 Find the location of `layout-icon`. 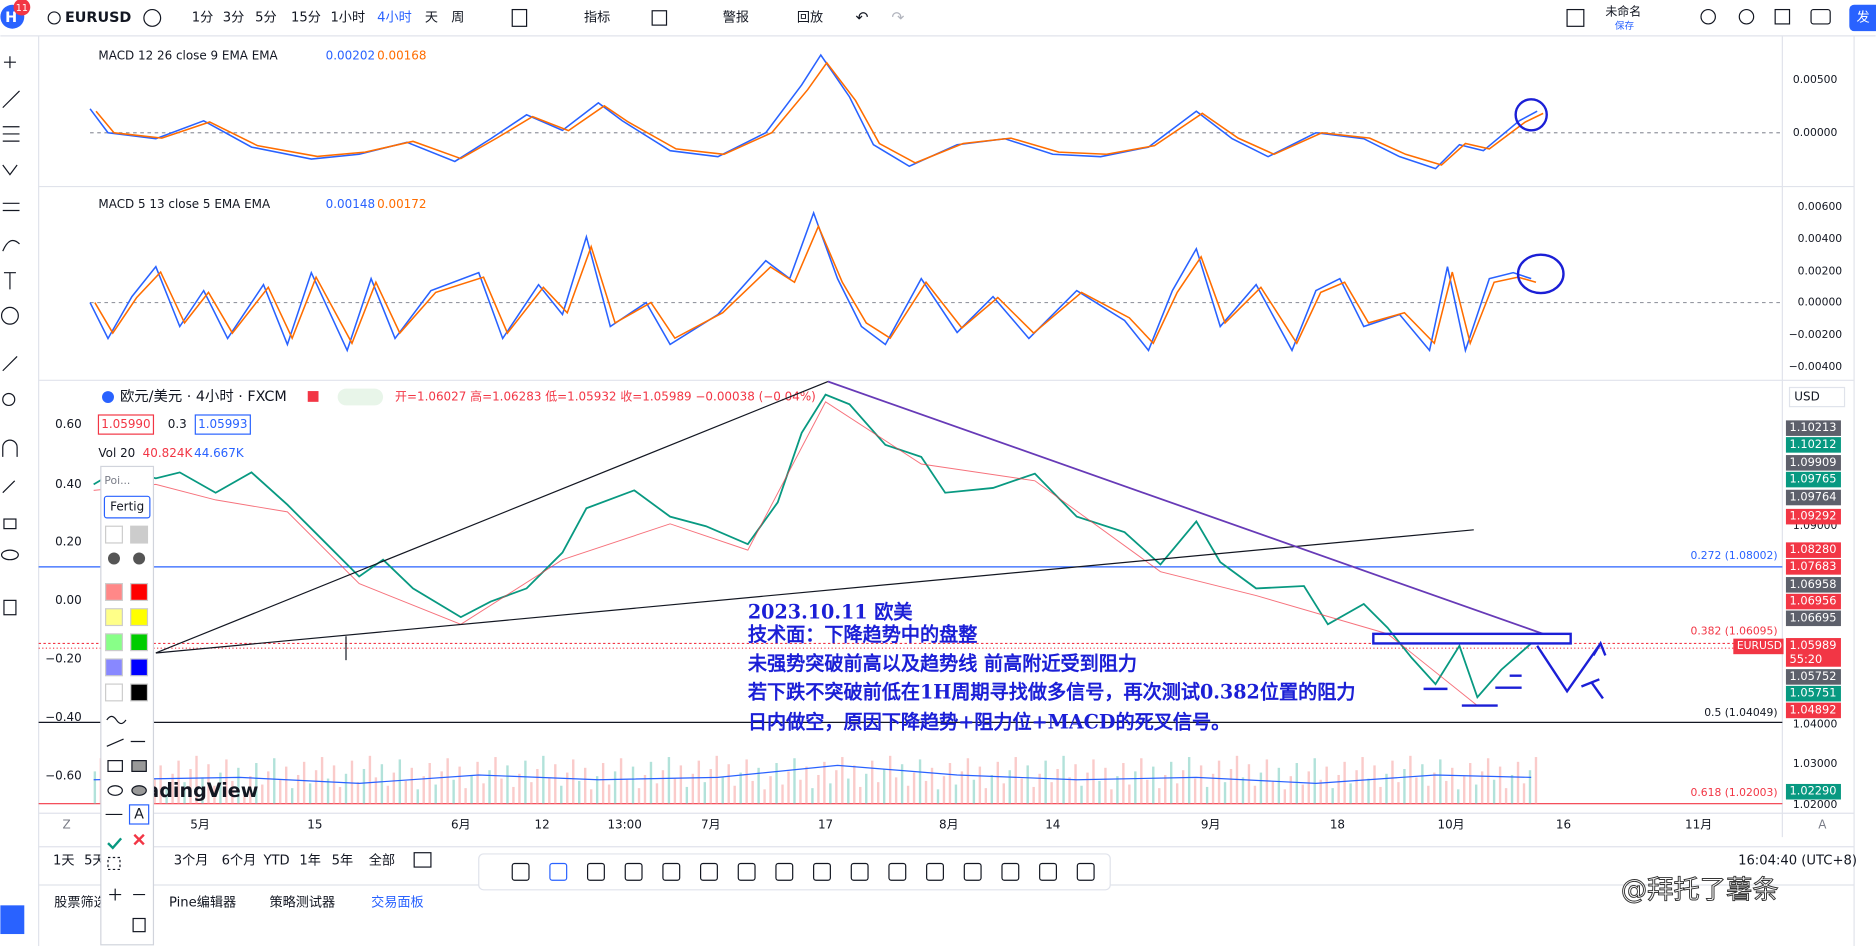

layout-icon is located at coordinates (1575, 17).